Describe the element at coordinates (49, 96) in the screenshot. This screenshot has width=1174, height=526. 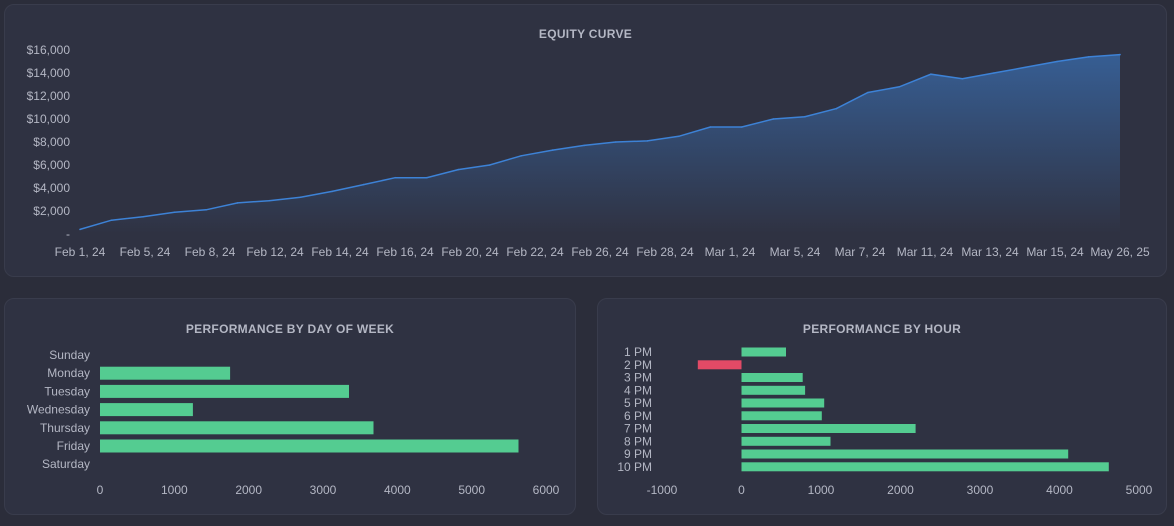
I see `equity-y-tick-label: $12,000` at that location.